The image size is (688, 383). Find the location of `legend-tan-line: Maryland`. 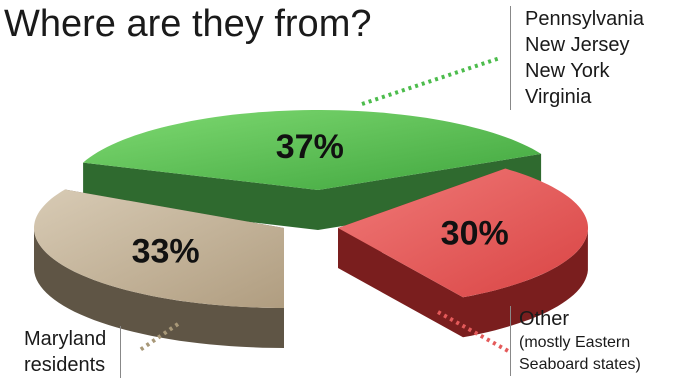

legend-tan-line: Maryland is located at coordinates (65, 339).